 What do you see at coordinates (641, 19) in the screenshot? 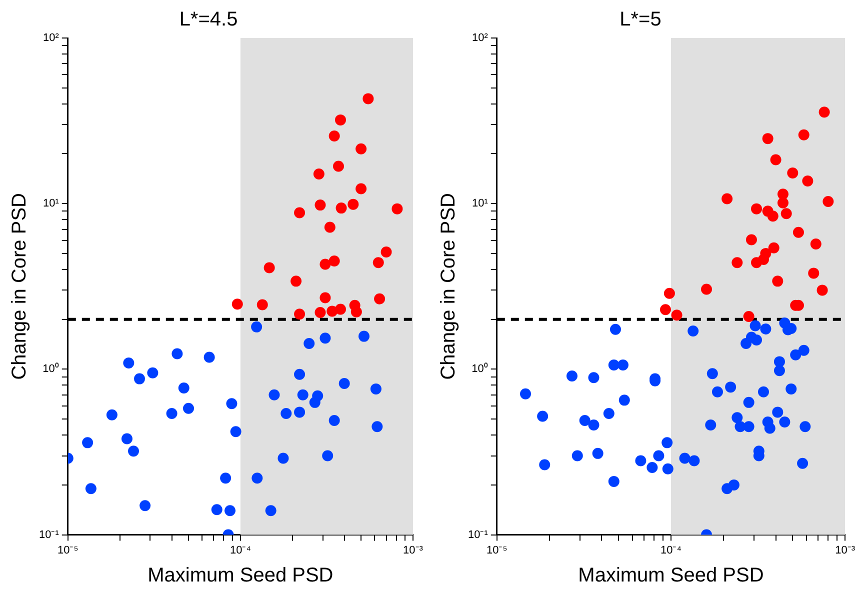
I see `chart-title: L*=5` at bounding box center [641, 19].